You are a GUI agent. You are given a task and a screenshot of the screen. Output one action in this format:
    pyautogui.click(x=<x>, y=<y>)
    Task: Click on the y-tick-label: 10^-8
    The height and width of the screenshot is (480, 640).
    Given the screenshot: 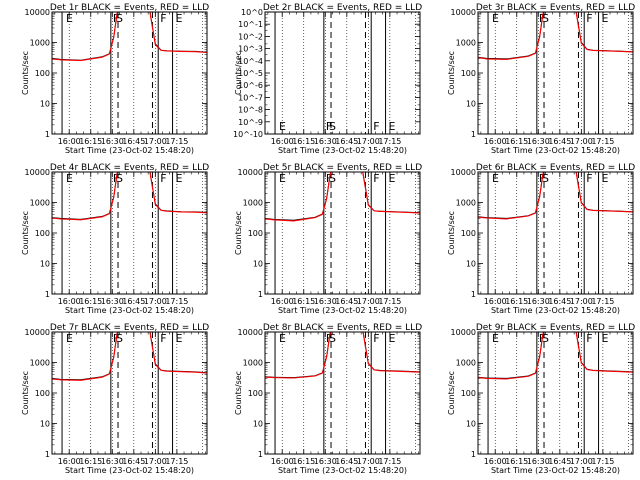 What is the action you would take?
    pyautogui.click(x=250, y=110)
    